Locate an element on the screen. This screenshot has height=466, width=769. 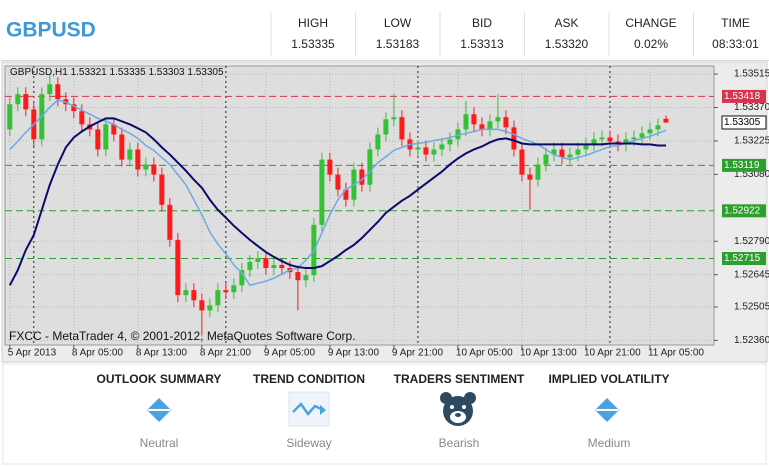
y-tick-label: 1.53515 is located at coordinates (751, 74).